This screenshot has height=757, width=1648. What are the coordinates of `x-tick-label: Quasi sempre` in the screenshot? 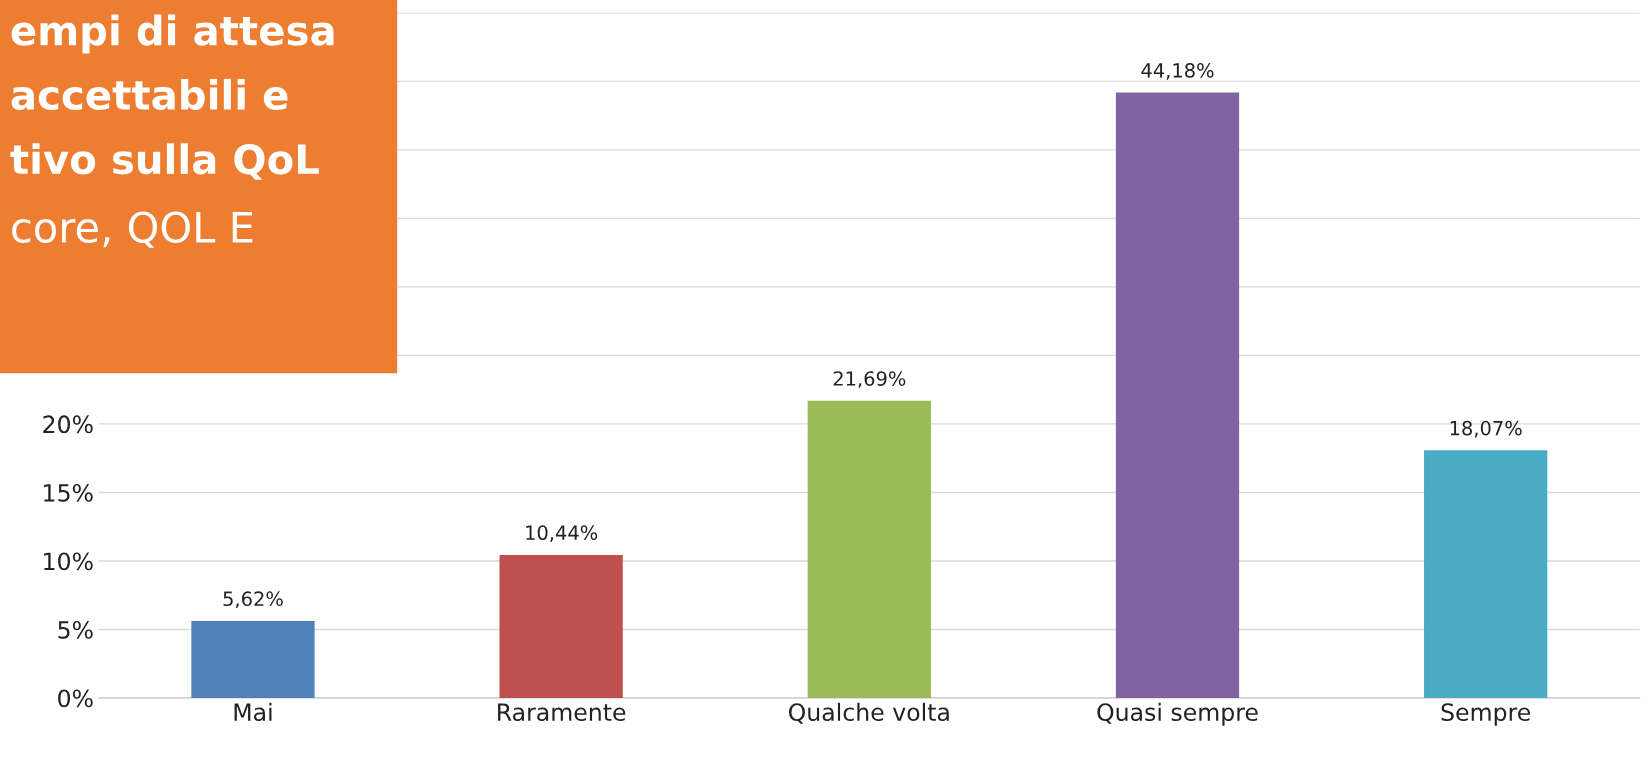 It's located at (1177, 714).